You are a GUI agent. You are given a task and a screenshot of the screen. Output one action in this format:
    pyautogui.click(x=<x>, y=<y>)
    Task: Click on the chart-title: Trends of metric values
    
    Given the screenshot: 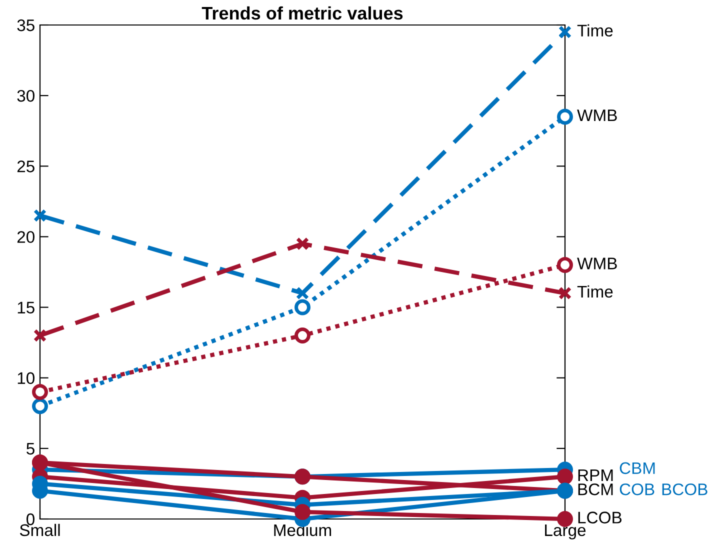 What is the action you would take?
    pyautogui.click(x=302, y=13)
    